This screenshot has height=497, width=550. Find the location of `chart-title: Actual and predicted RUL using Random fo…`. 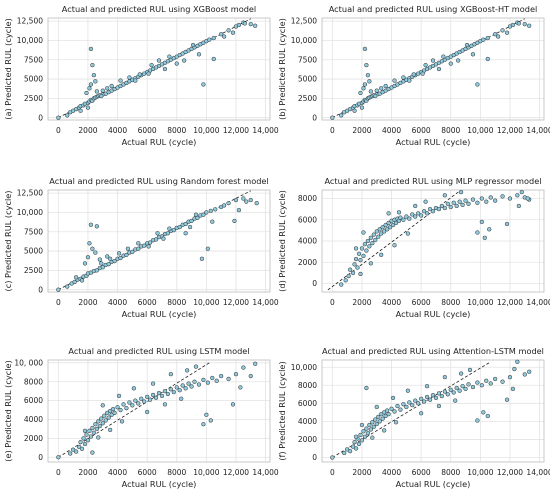

chart-title: Actual and predicted RUL using Random fo… is located at coordinates (158, 181).